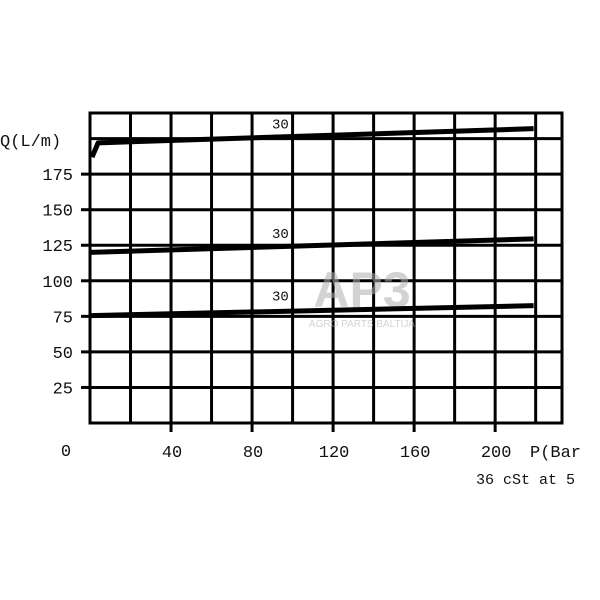  I want to click on y-tick-label: 125, so click(57, 247).